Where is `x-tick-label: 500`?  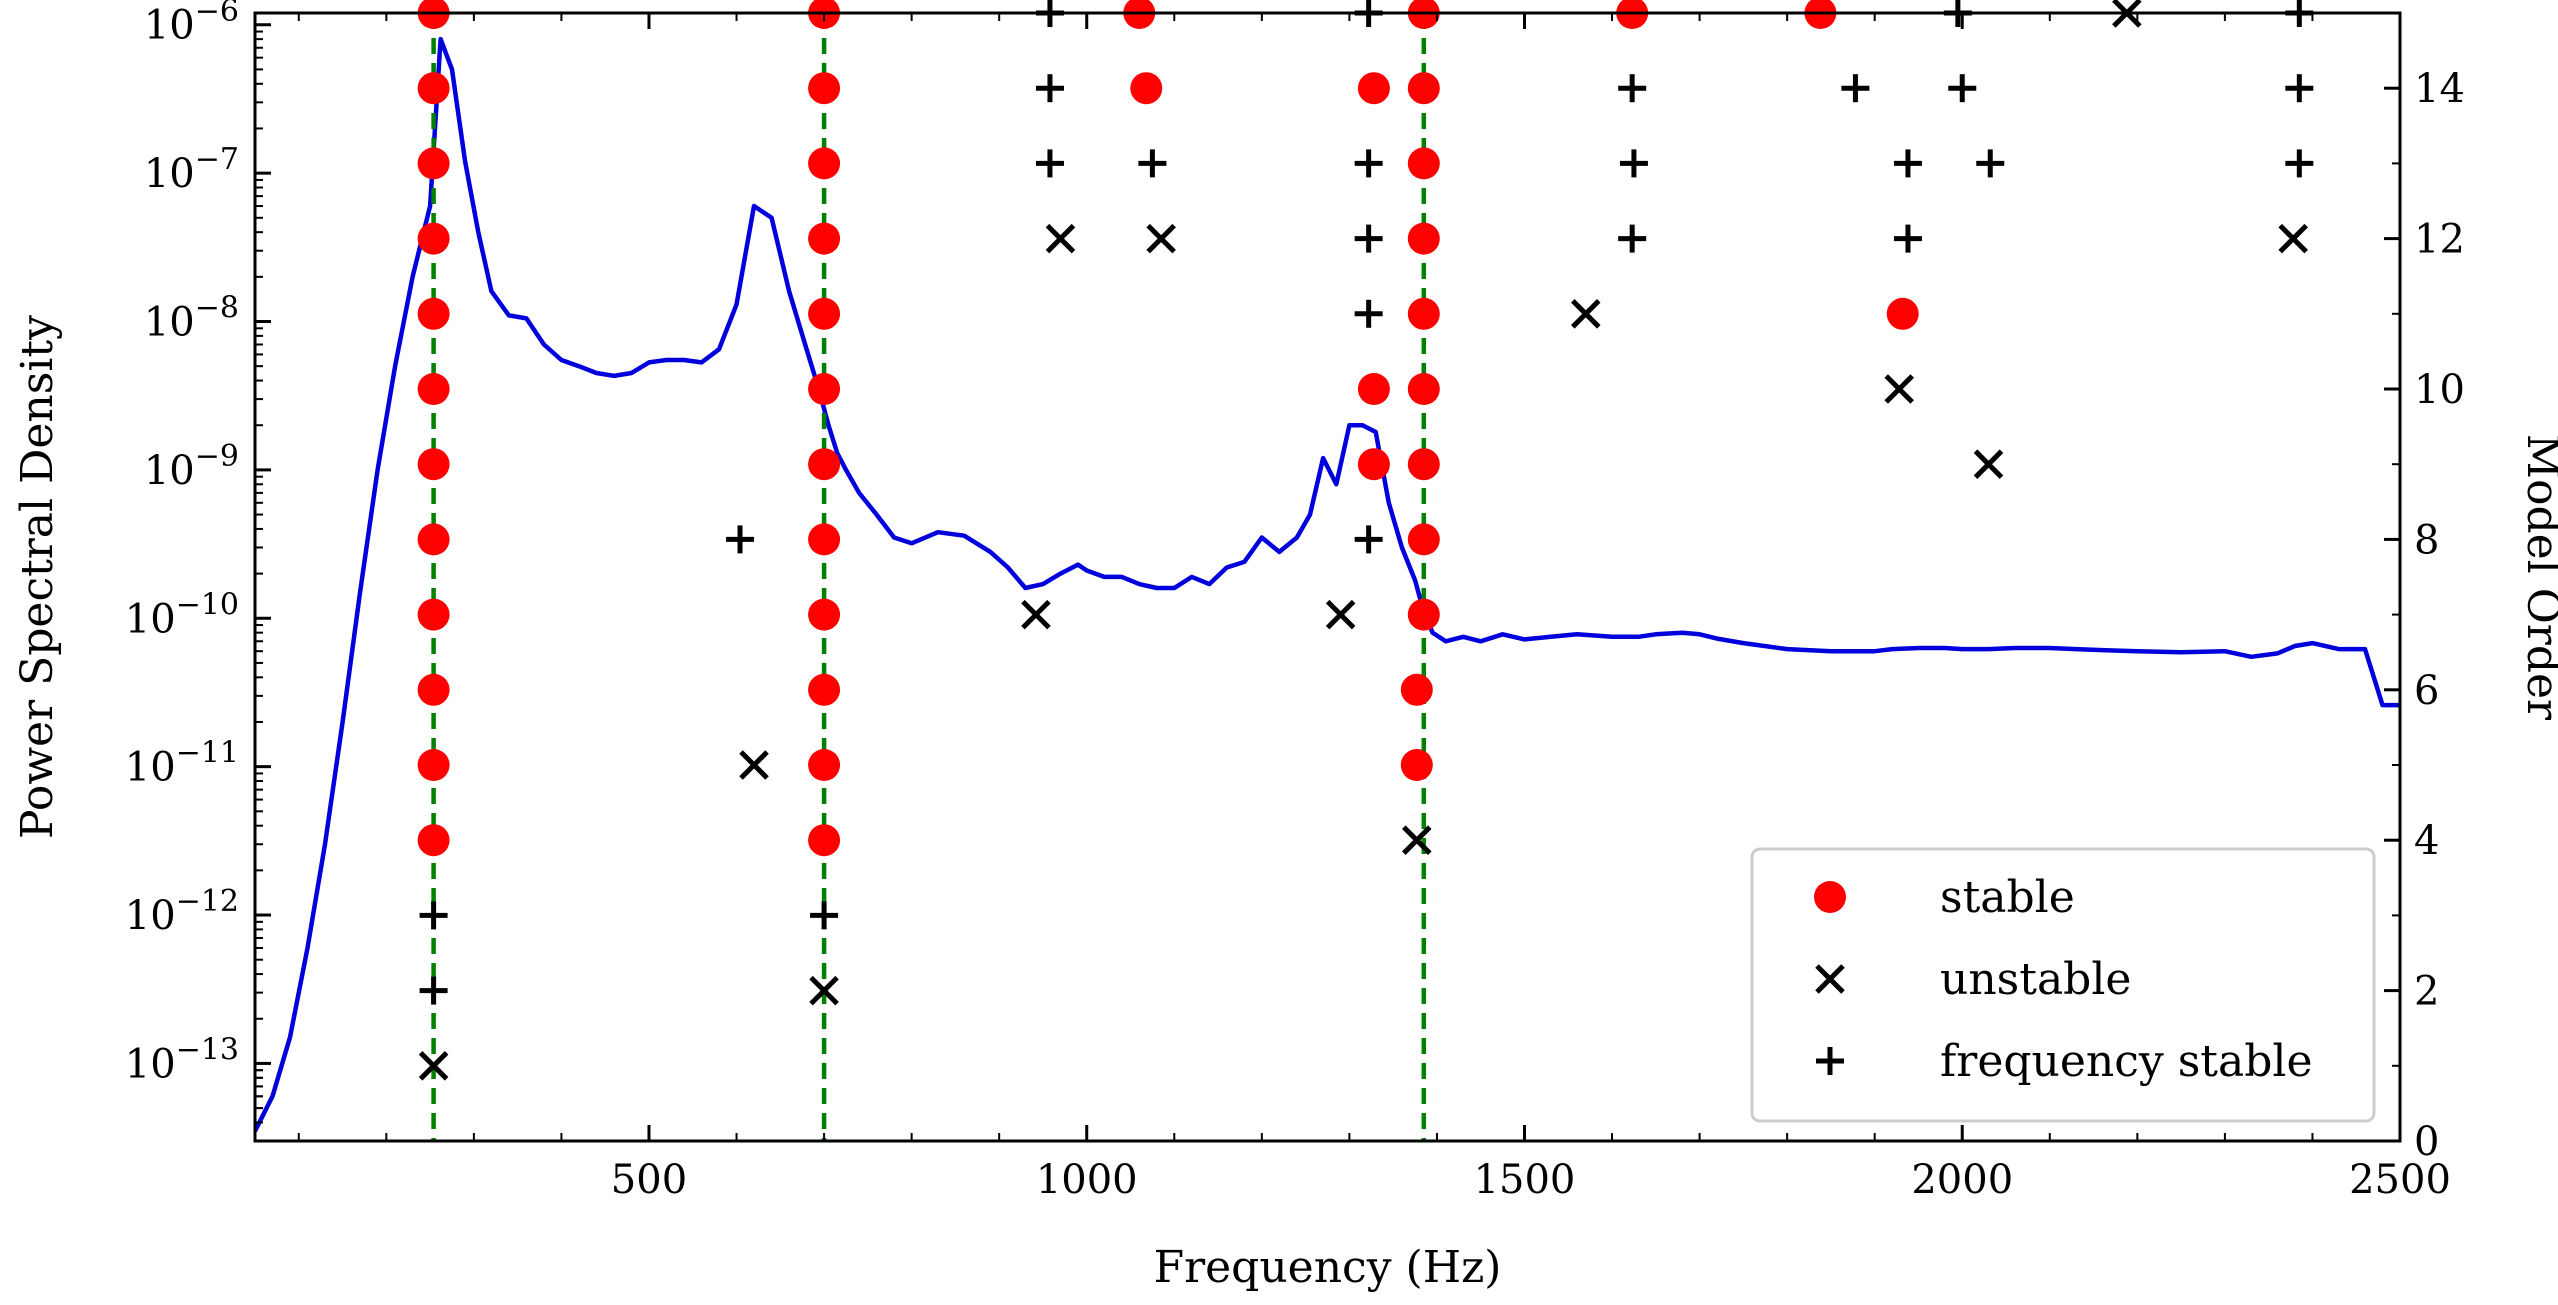
x-tick-label: 500 is located at coordinates (649, 1180).